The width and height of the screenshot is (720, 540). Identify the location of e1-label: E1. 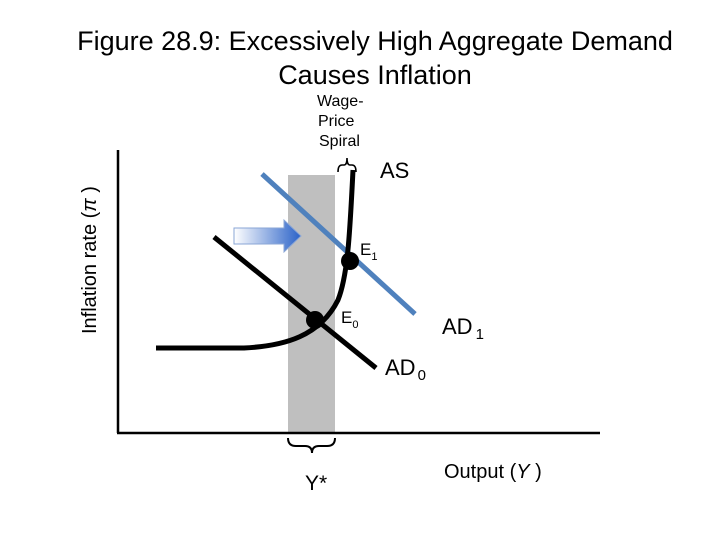
(368, 251).